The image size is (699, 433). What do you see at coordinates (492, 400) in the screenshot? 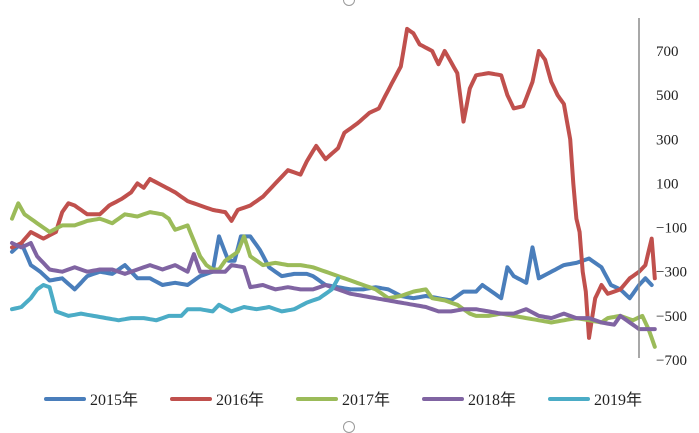
I see `legend-label-2018年: 2018年` at bounding box center [492, 400].